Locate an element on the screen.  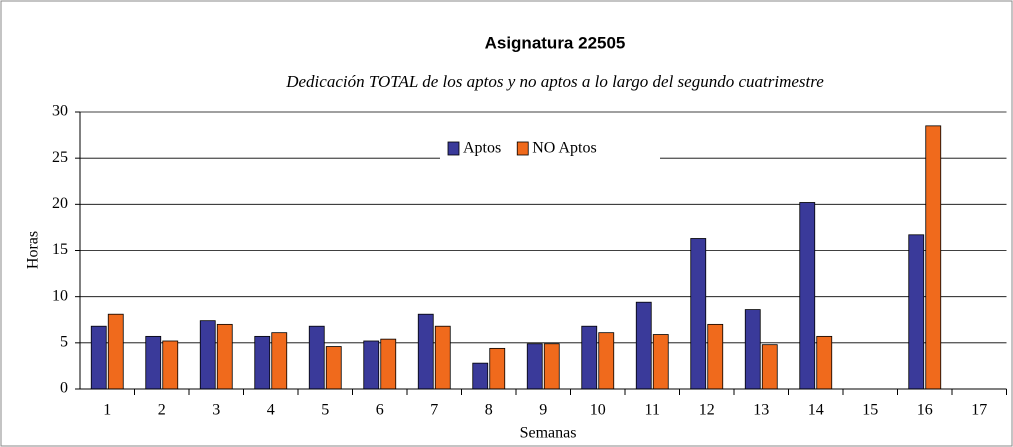
y-tick-label: 5 is located at coordinates (64, 342).